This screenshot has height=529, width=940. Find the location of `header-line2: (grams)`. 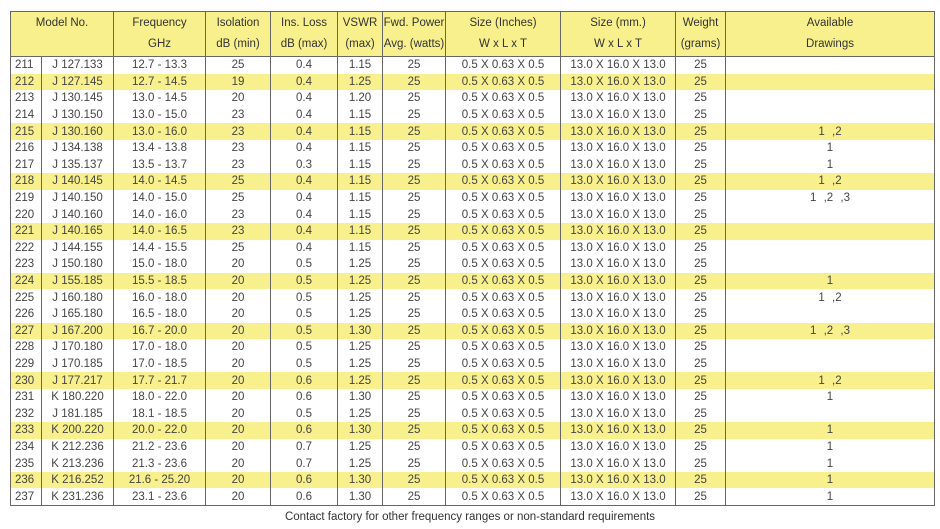

header-line2: (grams) is located at coordinates (700, 44).